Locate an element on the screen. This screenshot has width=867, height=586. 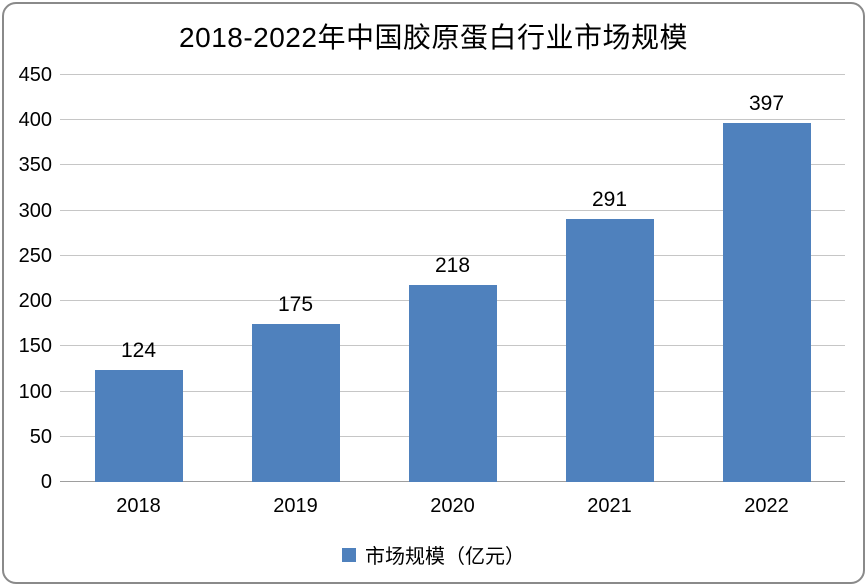
data-label-2020: 218 is located at coordinates (452, 265).